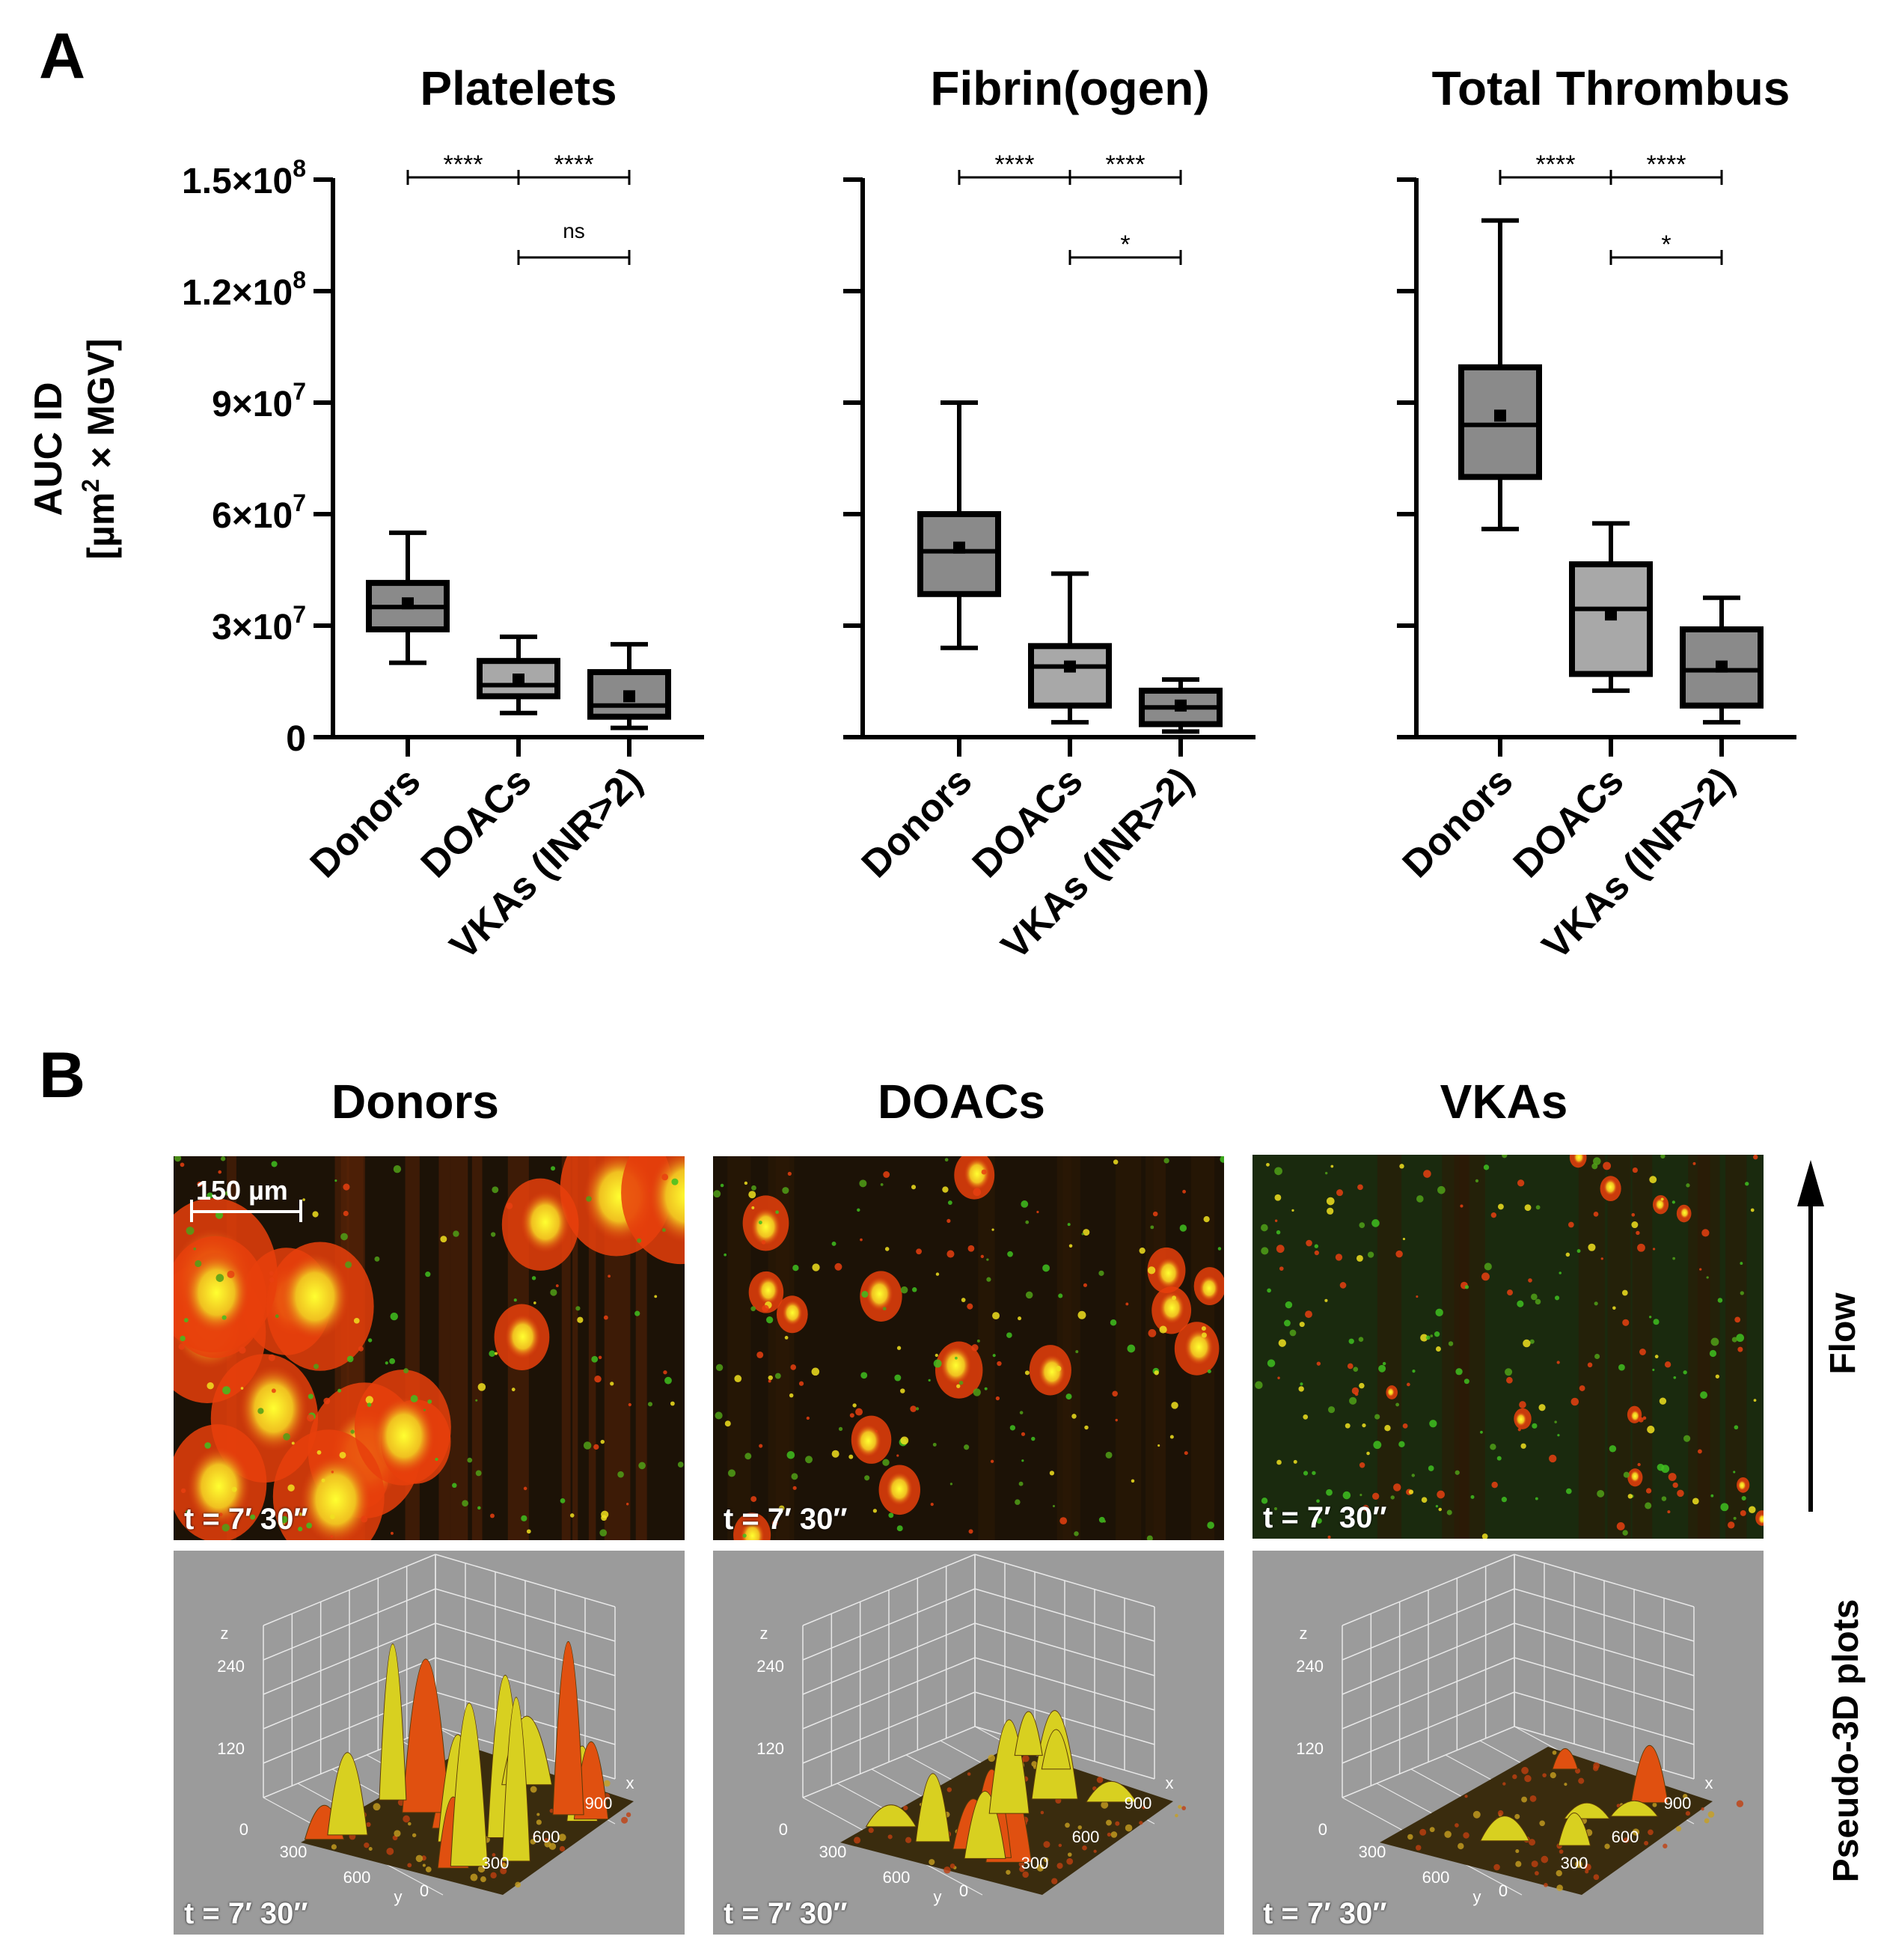 This screenshot has width=1878, height=1960. What do you see at coordinates (1736, 1347) in the screenshot?
I see `flow-streak` at bounding box center [1736, 1347].